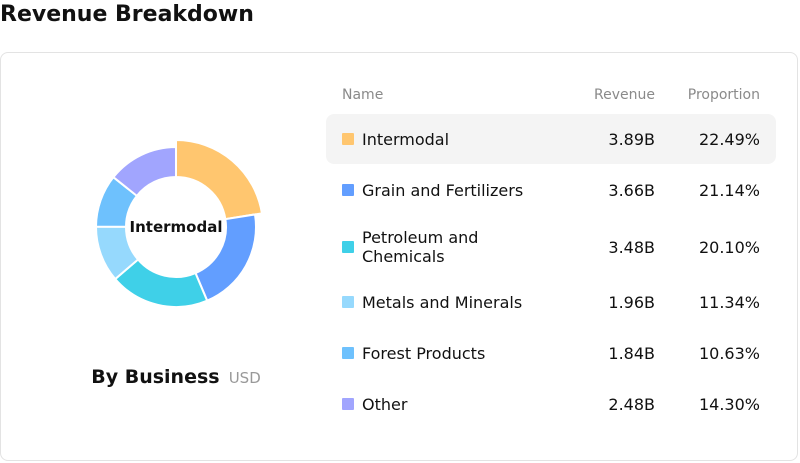 This screenshot has width=800, height=463. Describe the element at coordinates (729, 302) in the screenshot. I see `row-proportion: 11.34%` at that location.